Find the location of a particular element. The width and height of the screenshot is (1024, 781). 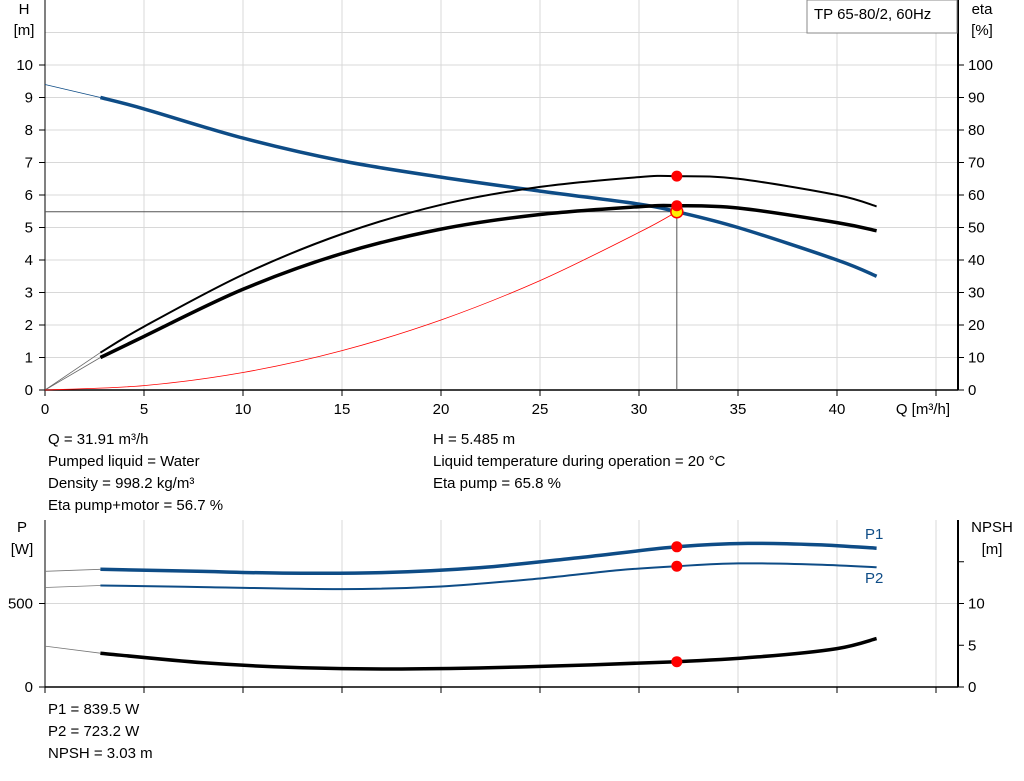

p-axis-unit: [W] is located at coordinates (22, 549).